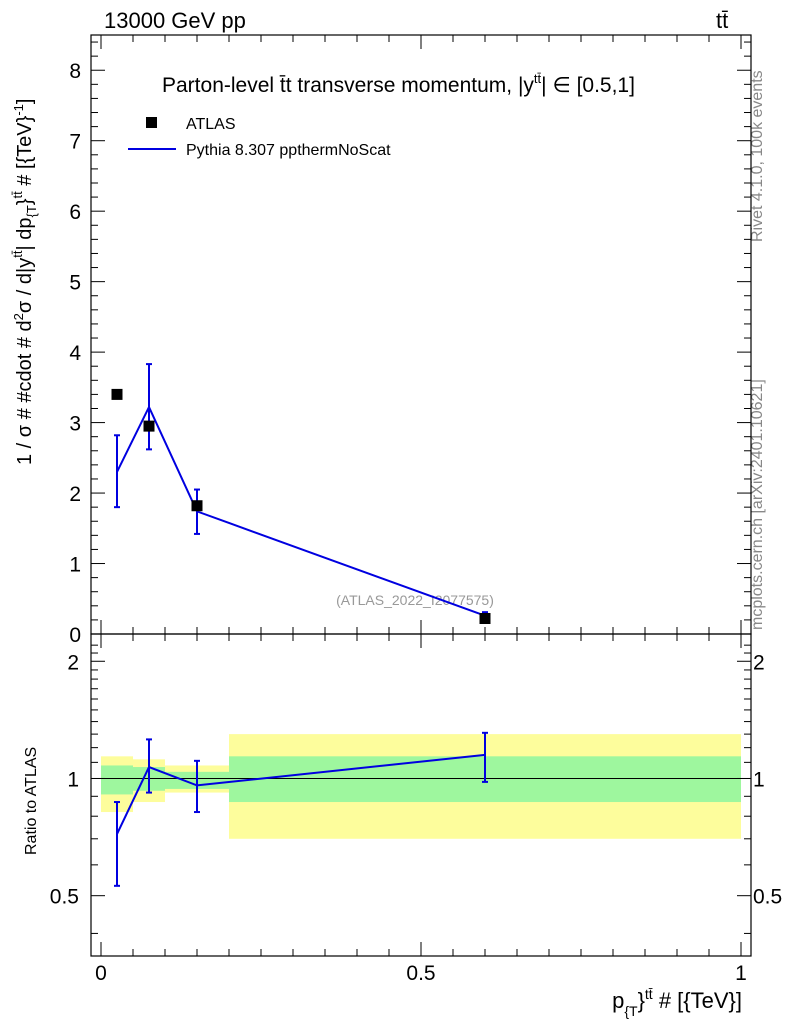 The height and width of the screenshot is (1029, 786). Describe the element at coordinates (697, 1000) in the screenshot. I see `xlabel-tail: # [{TeV}]` at that location.